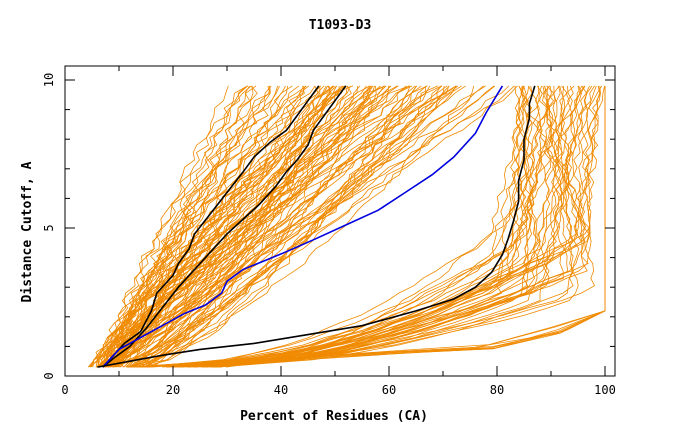 This screenshot has height=440, width=680. Describe the element at coordinates (49, 80) in the screenshot. I see `y-tick-label: 10` at that location.